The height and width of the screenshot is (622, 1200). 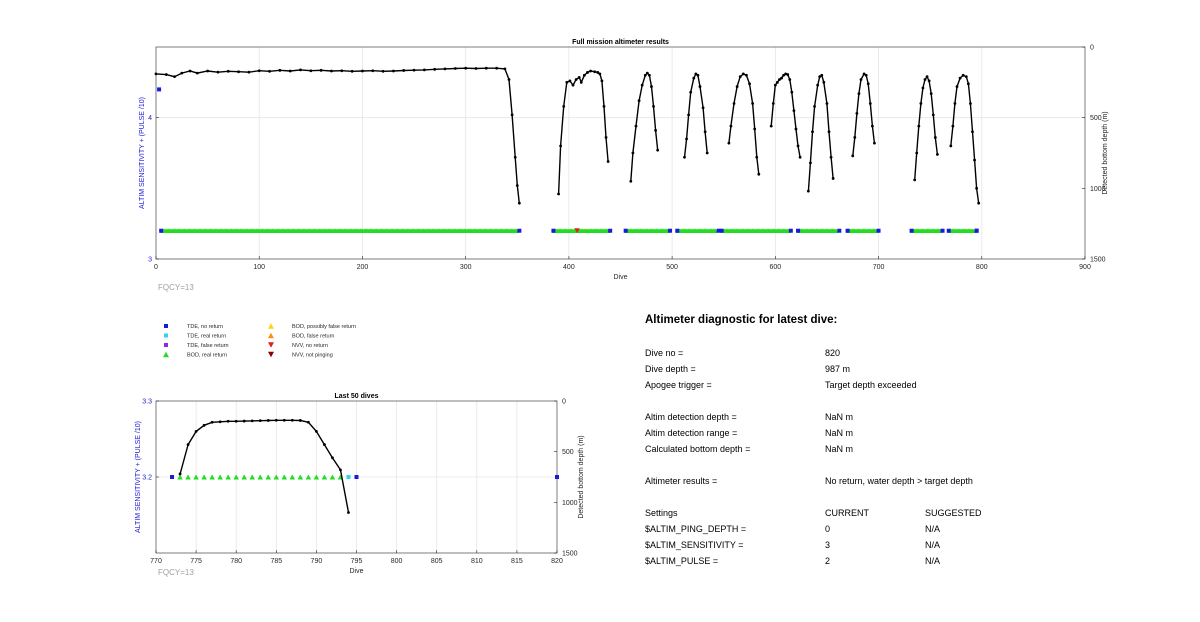 What do you see at coordinates (363, 267) in the screenshot?
I see `mission-x-tick-label: 200` at bounding box center [363, 267].